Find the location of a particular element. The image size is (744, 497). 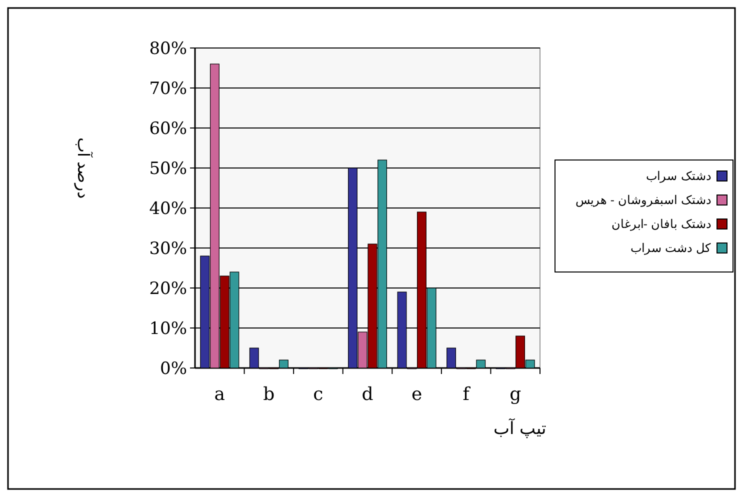

x-tick-label: e is located at coordinates (416, 394).